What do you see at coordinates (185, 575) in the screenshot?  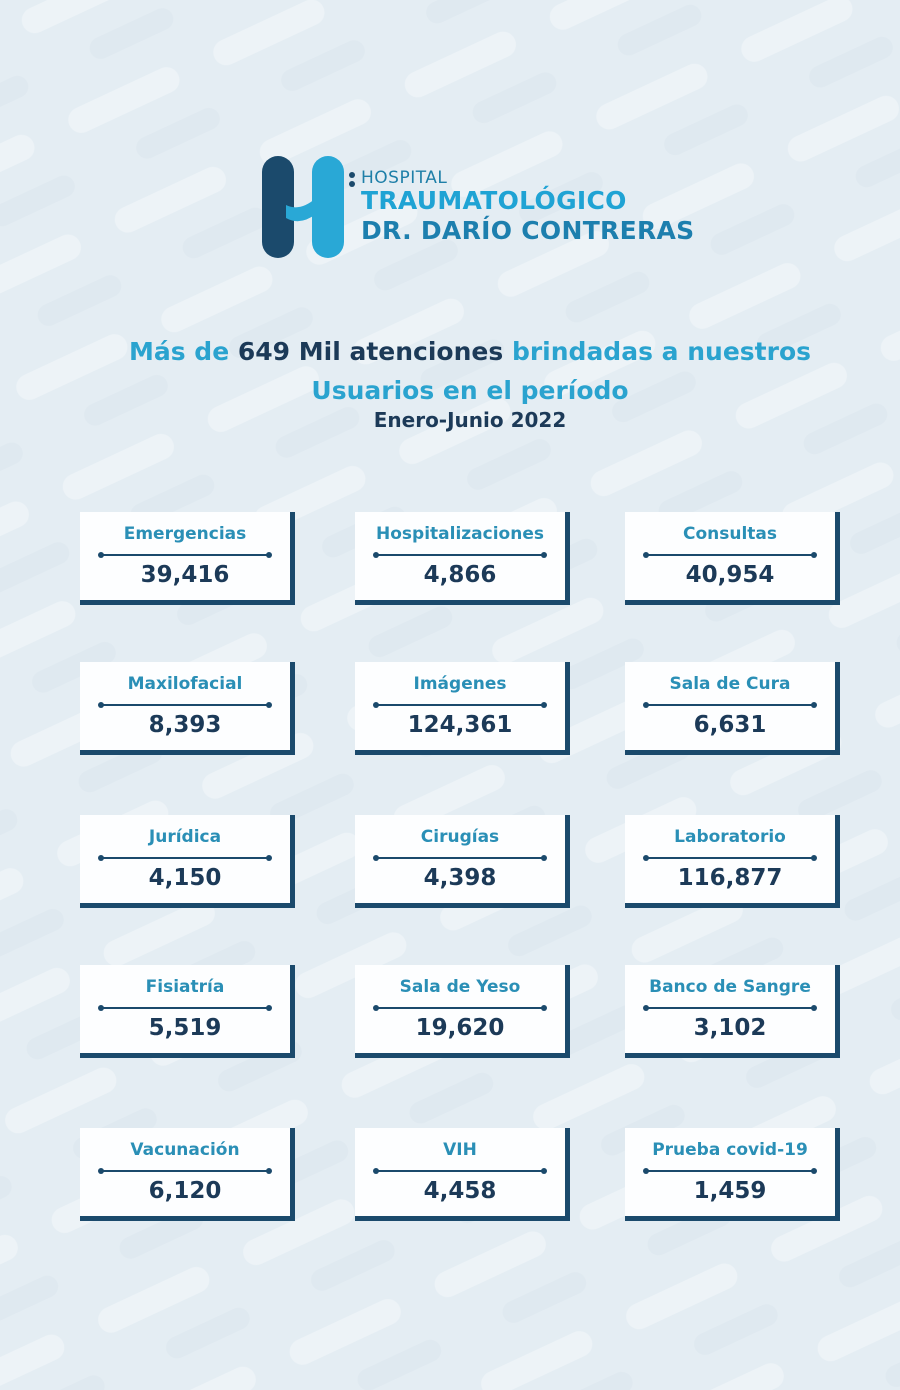 I see `card-value: 39,416` at bounding box center [185, 575].